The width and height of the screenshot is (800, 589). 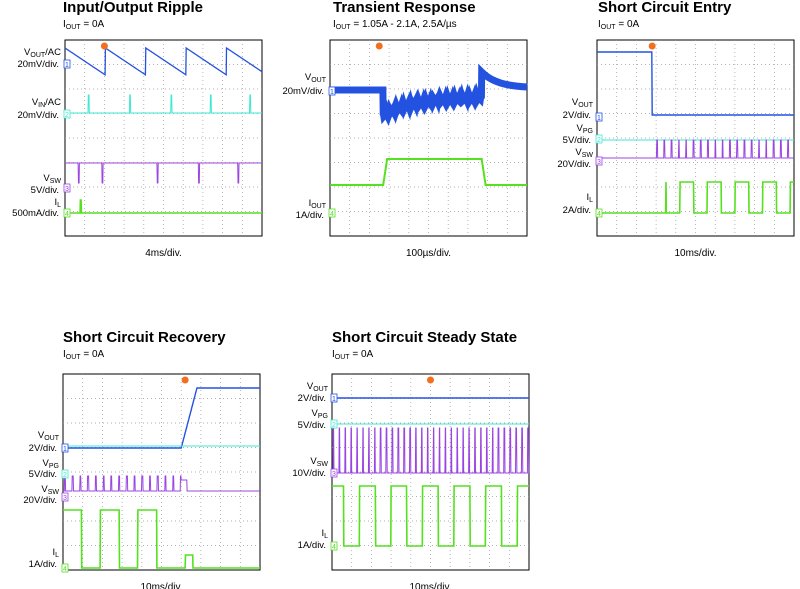 What do you see at coordinates (41, 105) in the screenshot?
I see `channel-subscript: IN` at bounding box center [41, 105].